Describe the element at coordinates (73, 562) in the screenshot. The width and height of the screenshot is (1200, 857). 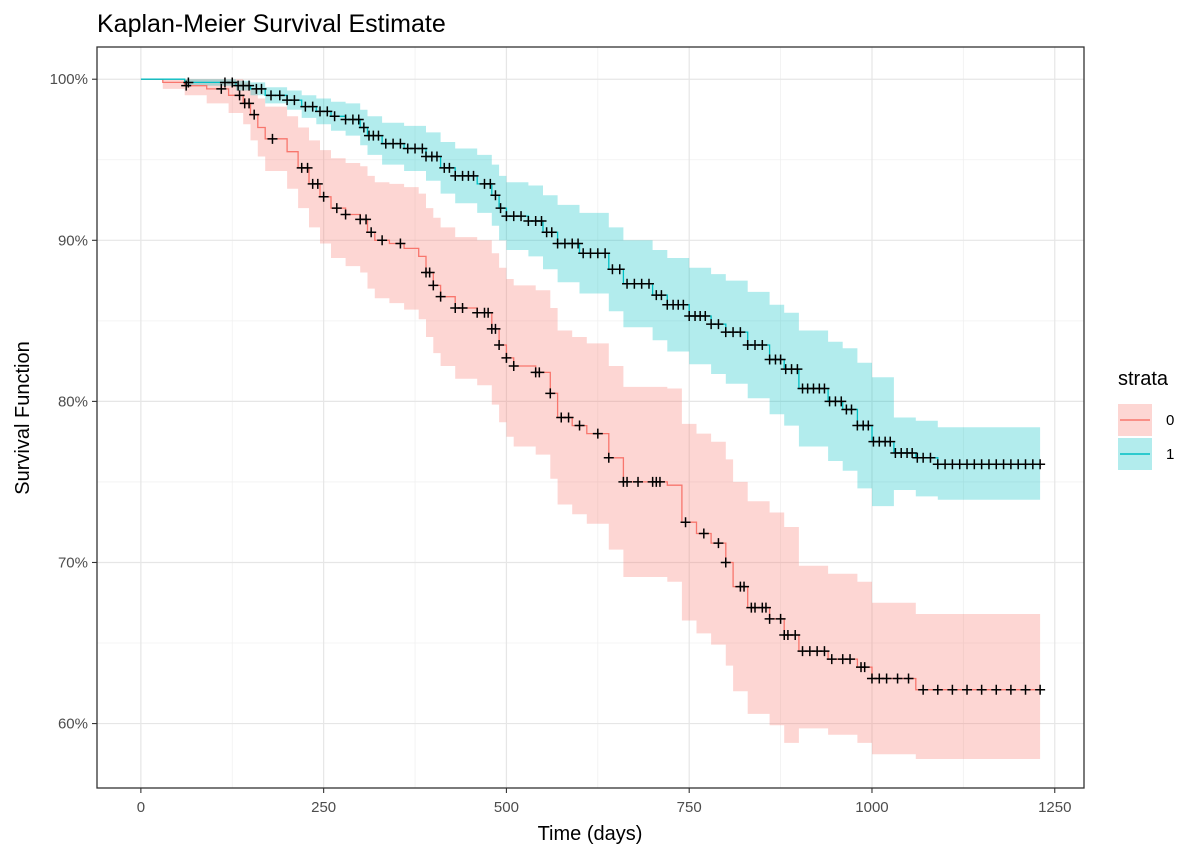
I see `y-tick-label: 70%` at that location.